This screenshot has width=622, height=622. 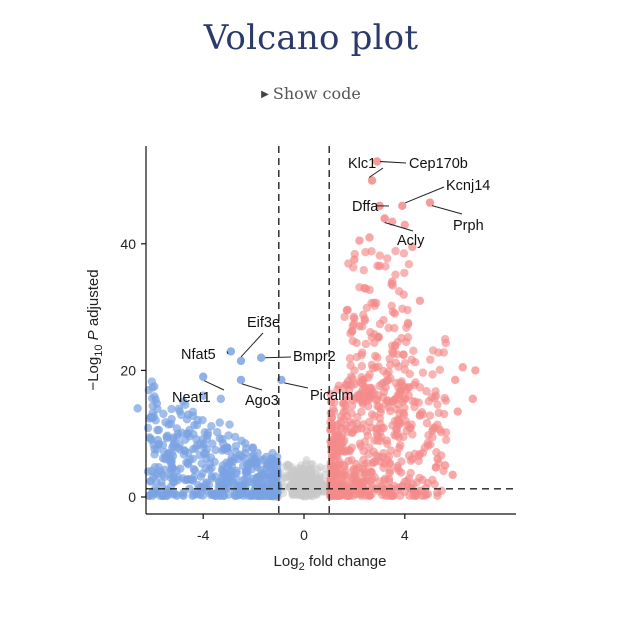 What do you see at coordinates (365, 207) in the screenshot?
I see `gene-label-dffa: Dffa` at bounding box center [365, 207].